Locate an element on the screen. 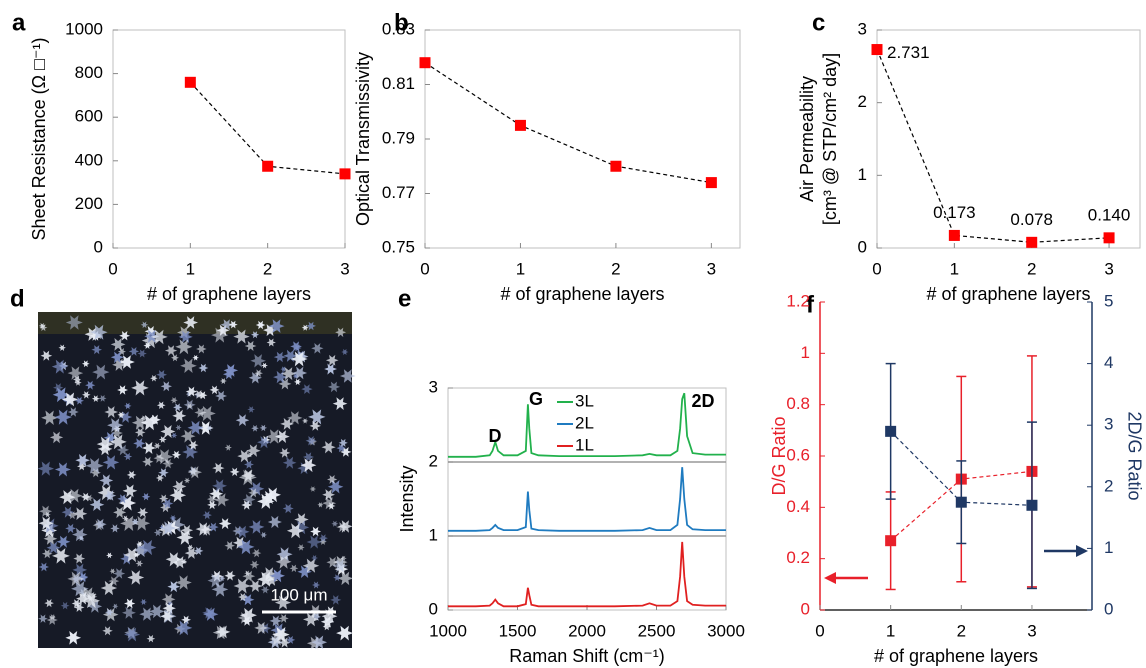  y-tick-label: 400 is located at coordinates (89, 159).